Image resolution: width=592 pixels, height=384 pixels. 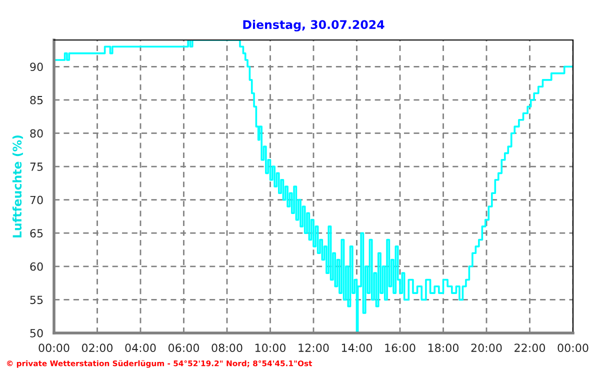 What do you see at coordinates (486, 348) in the screenshot?
I see `x-tick-label: 20:00` at bounding box center [486, 348].